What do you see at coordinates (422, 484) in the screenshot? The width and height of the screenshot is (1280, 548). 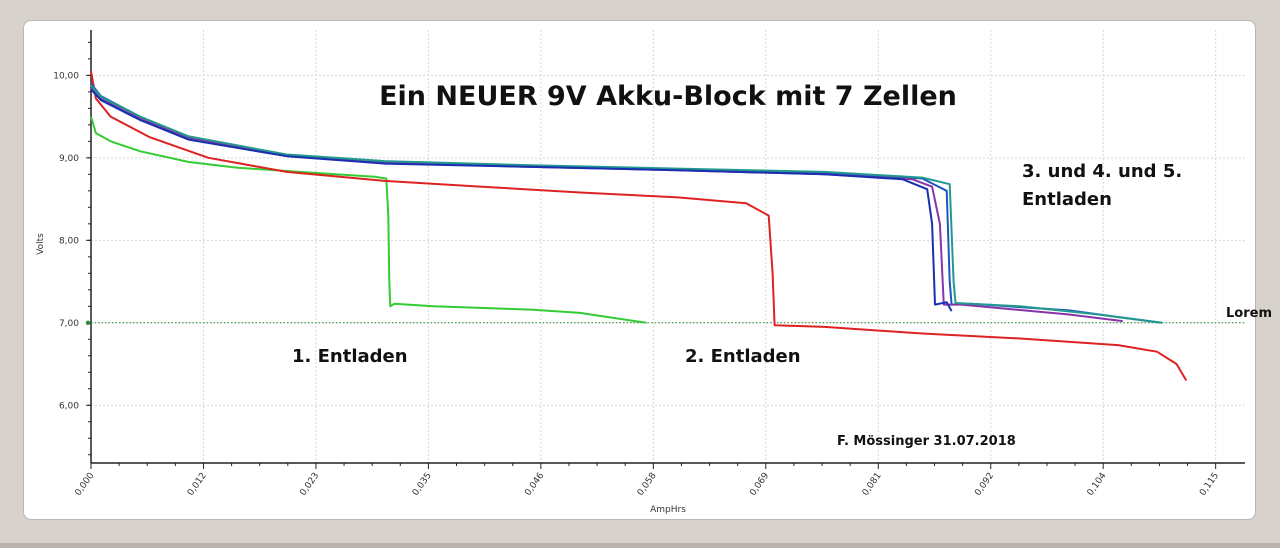 I see `x-tick-label: 0,035` at bounding box center [422, 484].